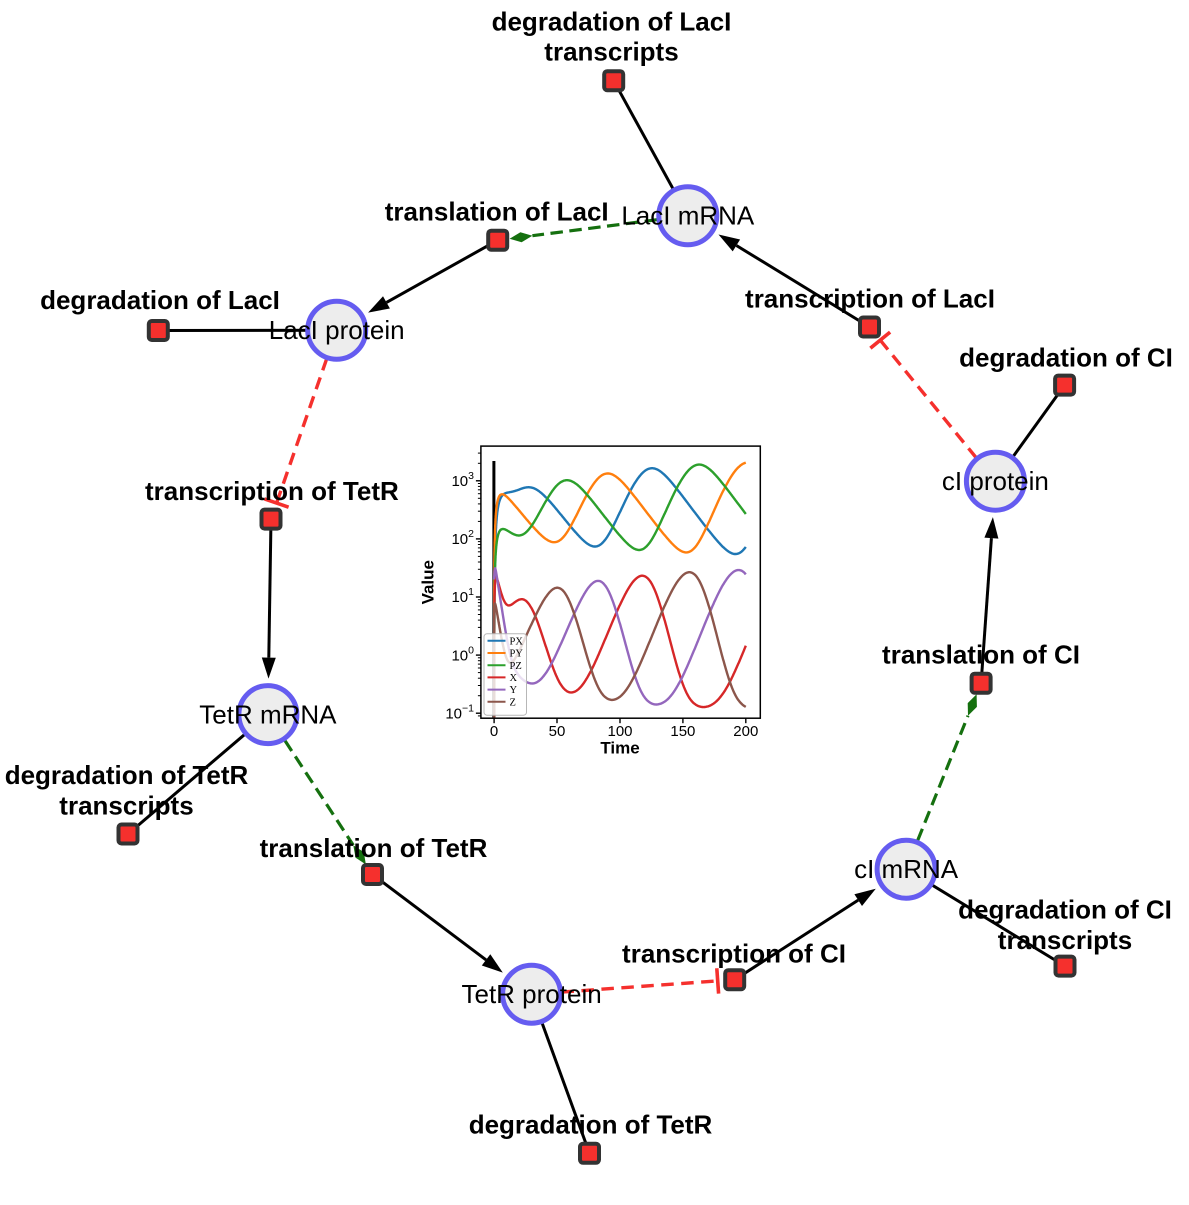 The width and height of the screenshot is (1189, 1205). What do you see at coordinates (619, 731) in the screenshot?
I see `svg-text: 100` at bounding box center [619, 731].